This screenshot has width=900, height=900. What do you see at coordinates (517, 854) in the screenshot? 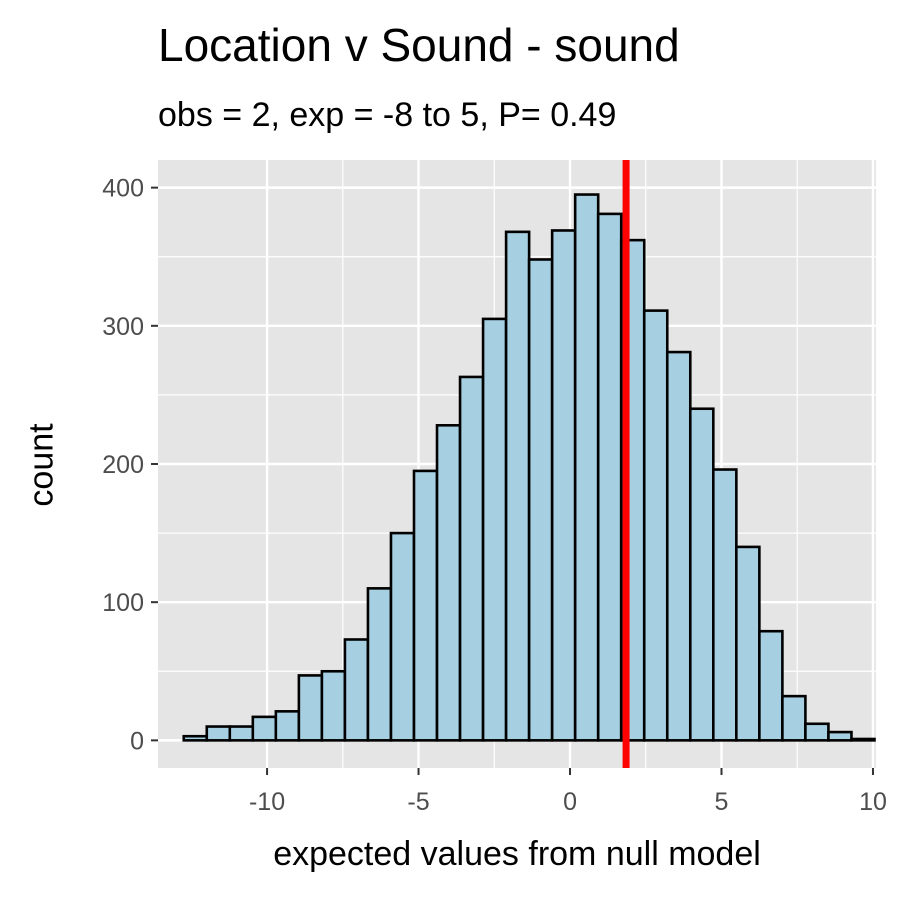
I see `x-axis-label: expected values from null model` at bounding box center [517, 854].